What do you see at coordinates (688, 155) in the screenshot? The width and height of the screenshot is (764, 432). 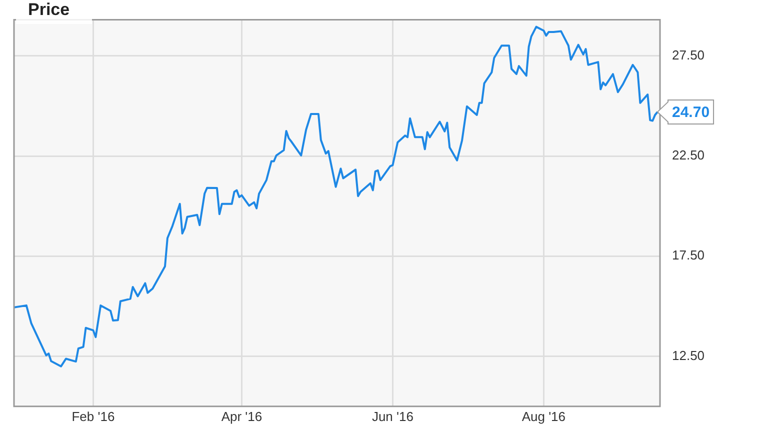 I see `y-tick-label: 22.50` at bounding box center [688, 155].